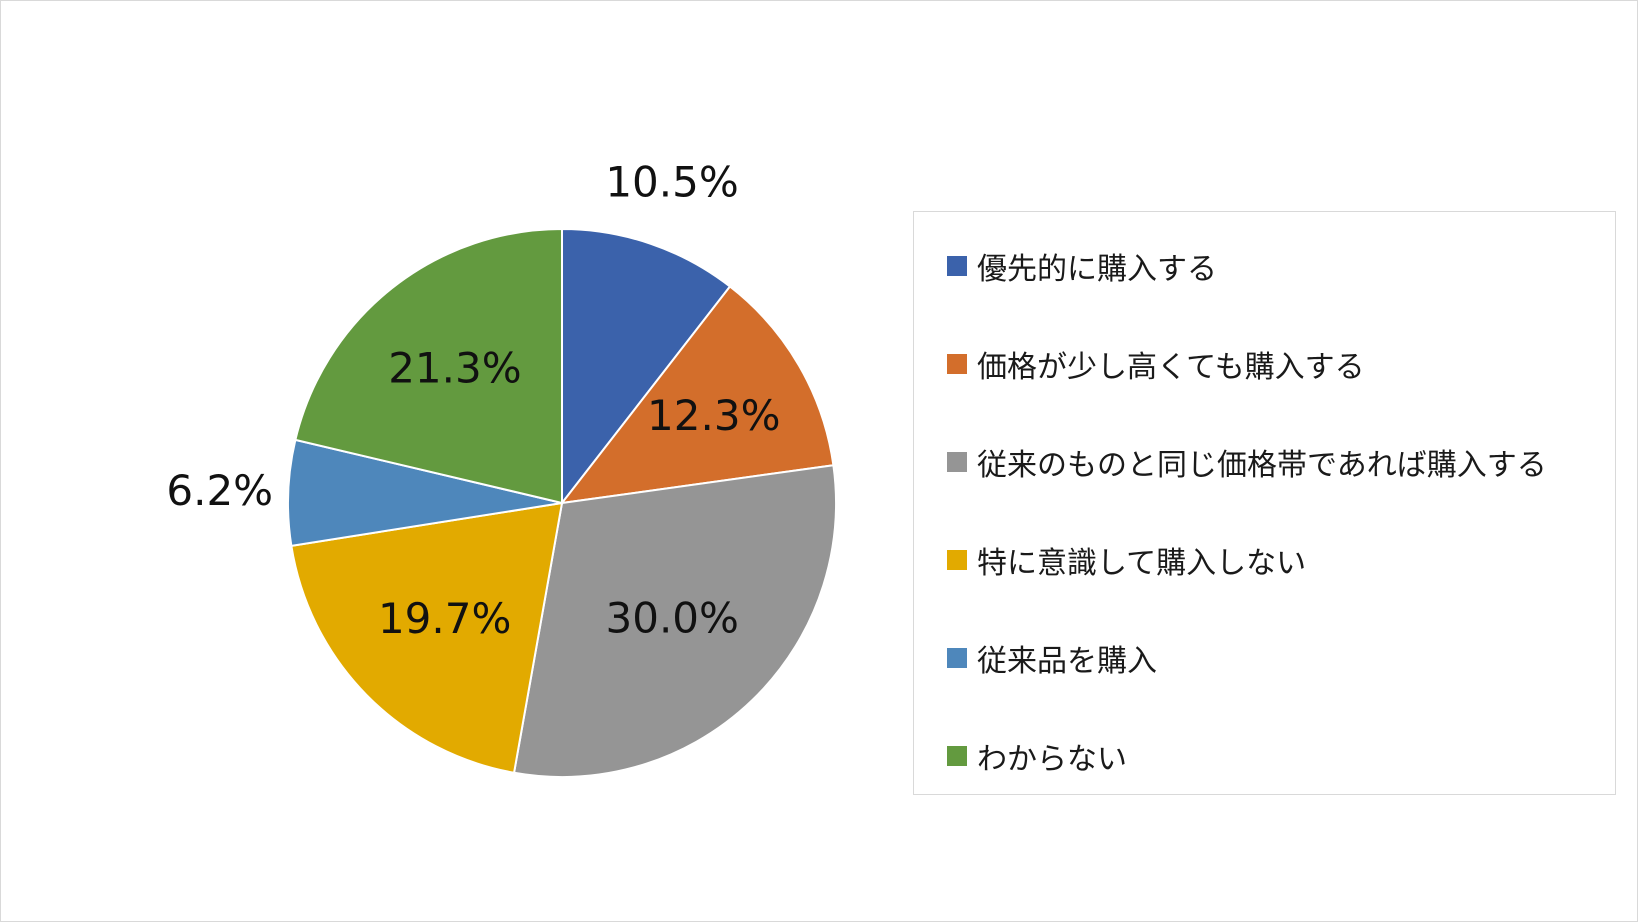 The height and width of the screenshot is (922, 1638). I want to click on legend-item: 従来のものと同じ価格帯であれば購入する, so click(1247, 462).